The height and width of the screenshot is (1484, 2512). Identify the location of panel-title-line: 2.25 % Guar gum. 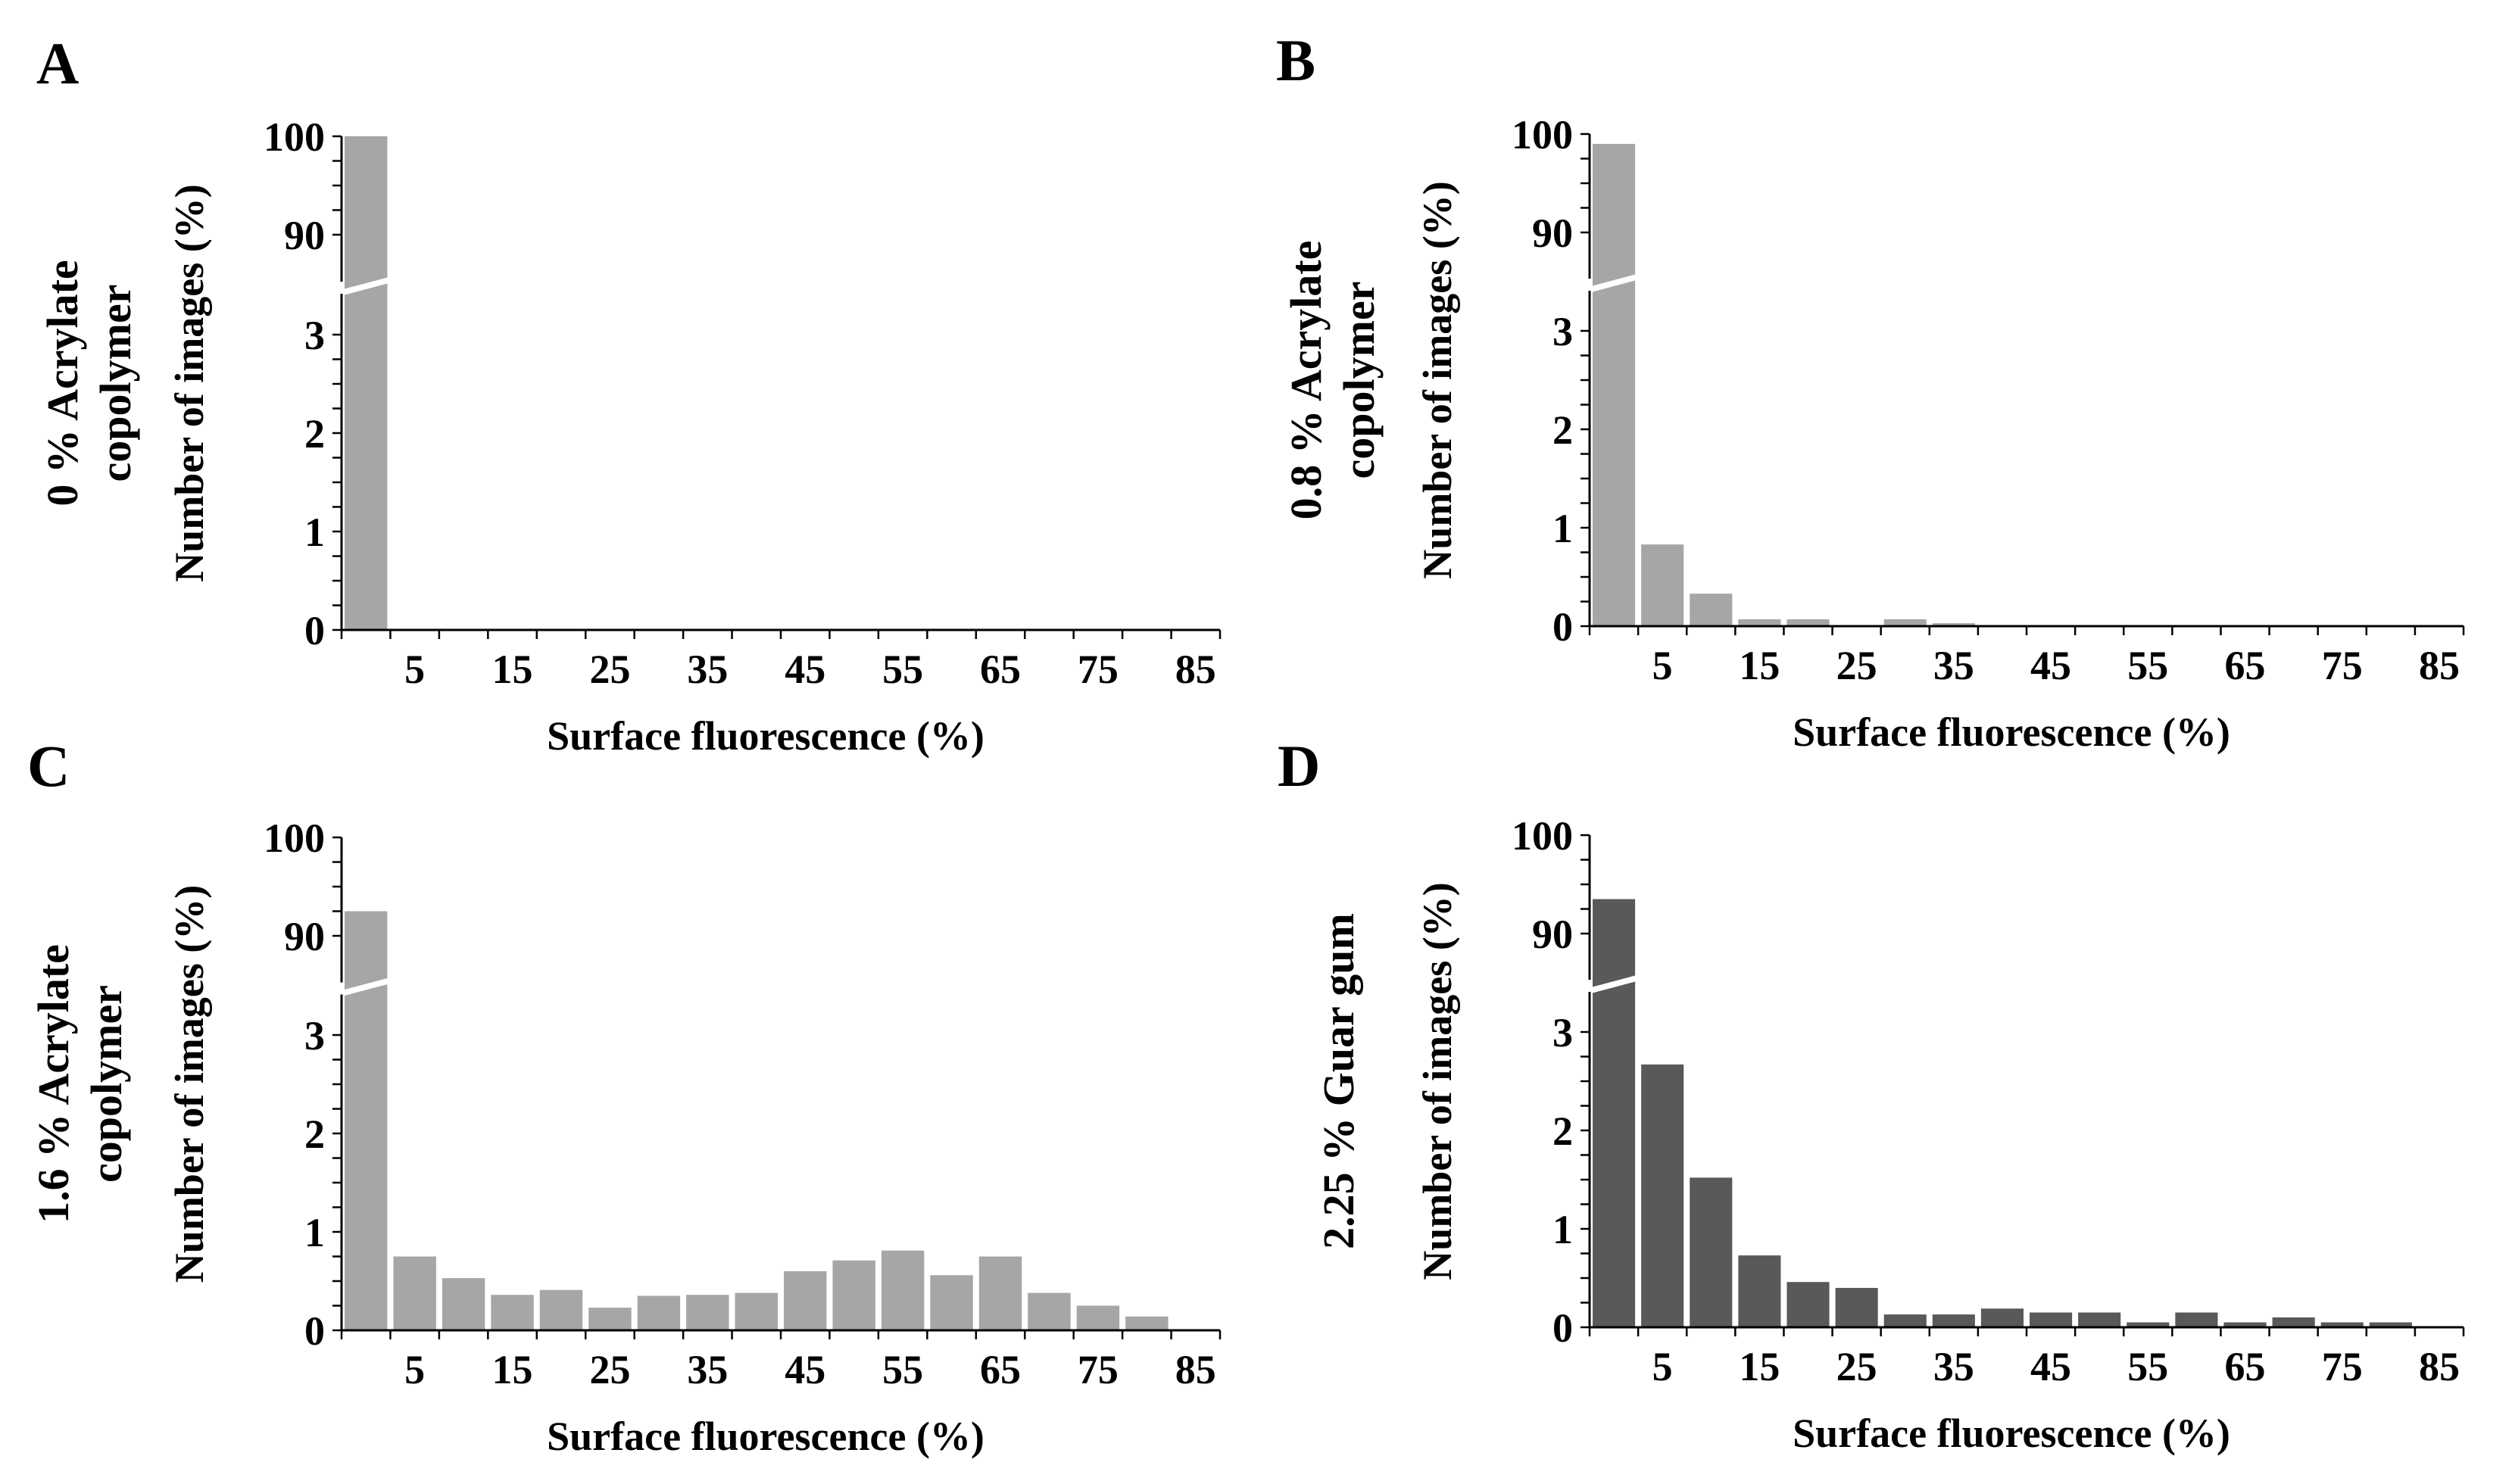
(1338, 1081).